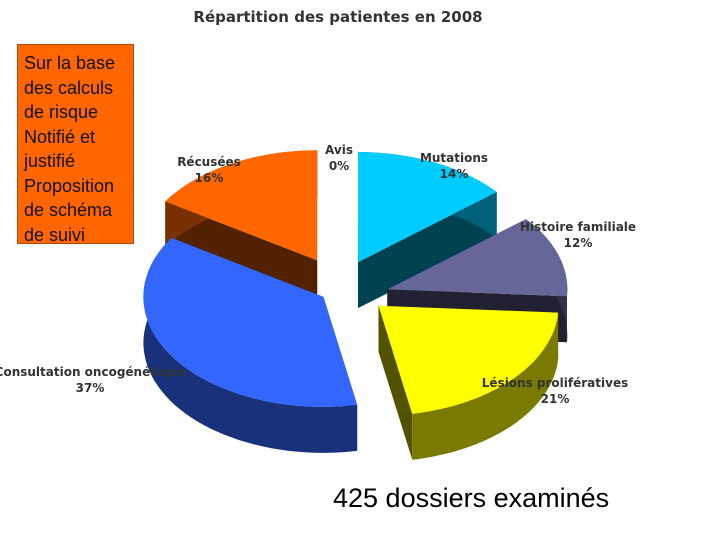 The image size is (720, 540). I want to click on consultation-oncogenetique-slice-side, so click(250, 345).